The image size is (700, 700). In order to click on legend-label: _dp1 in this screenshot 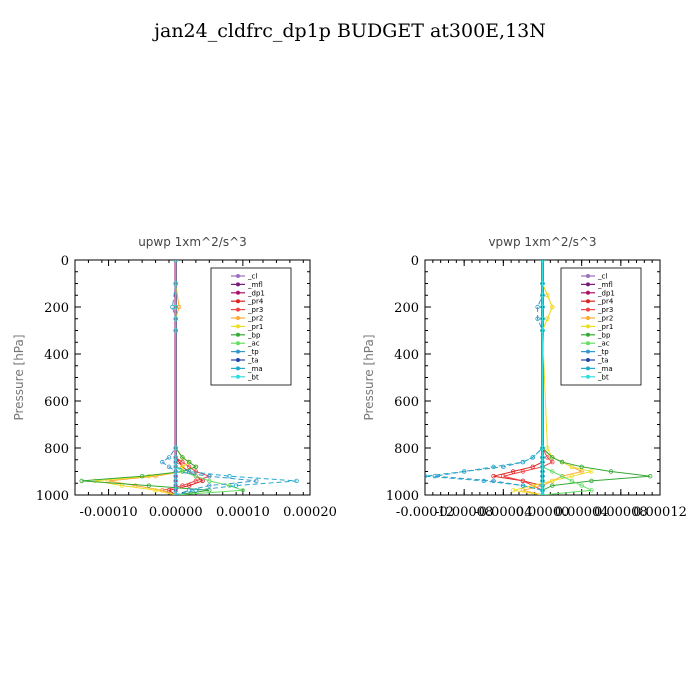, I will do `click(606, 293)`.